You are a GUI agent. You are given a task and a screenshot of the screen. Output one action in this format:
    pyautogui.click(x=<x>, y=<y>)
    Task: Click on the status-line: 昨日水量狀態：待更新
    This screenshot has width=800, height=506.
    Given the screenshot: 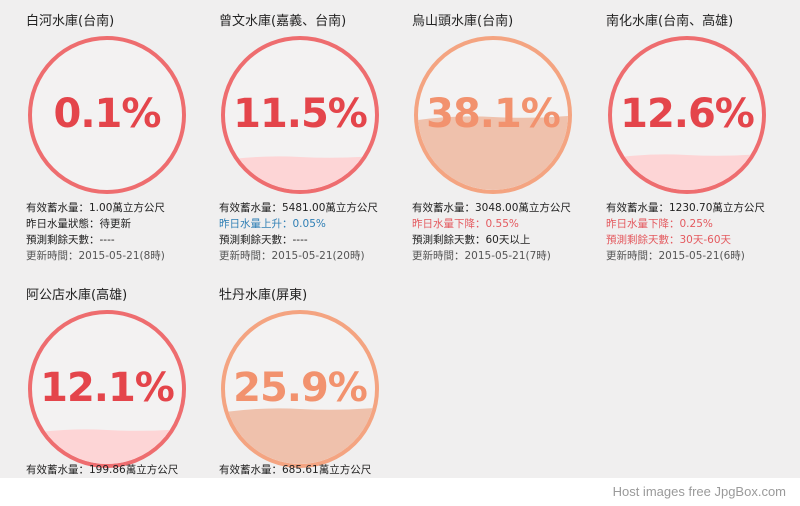 What is the action you would take?
    pyautogui.click(x=78, y=224)
    